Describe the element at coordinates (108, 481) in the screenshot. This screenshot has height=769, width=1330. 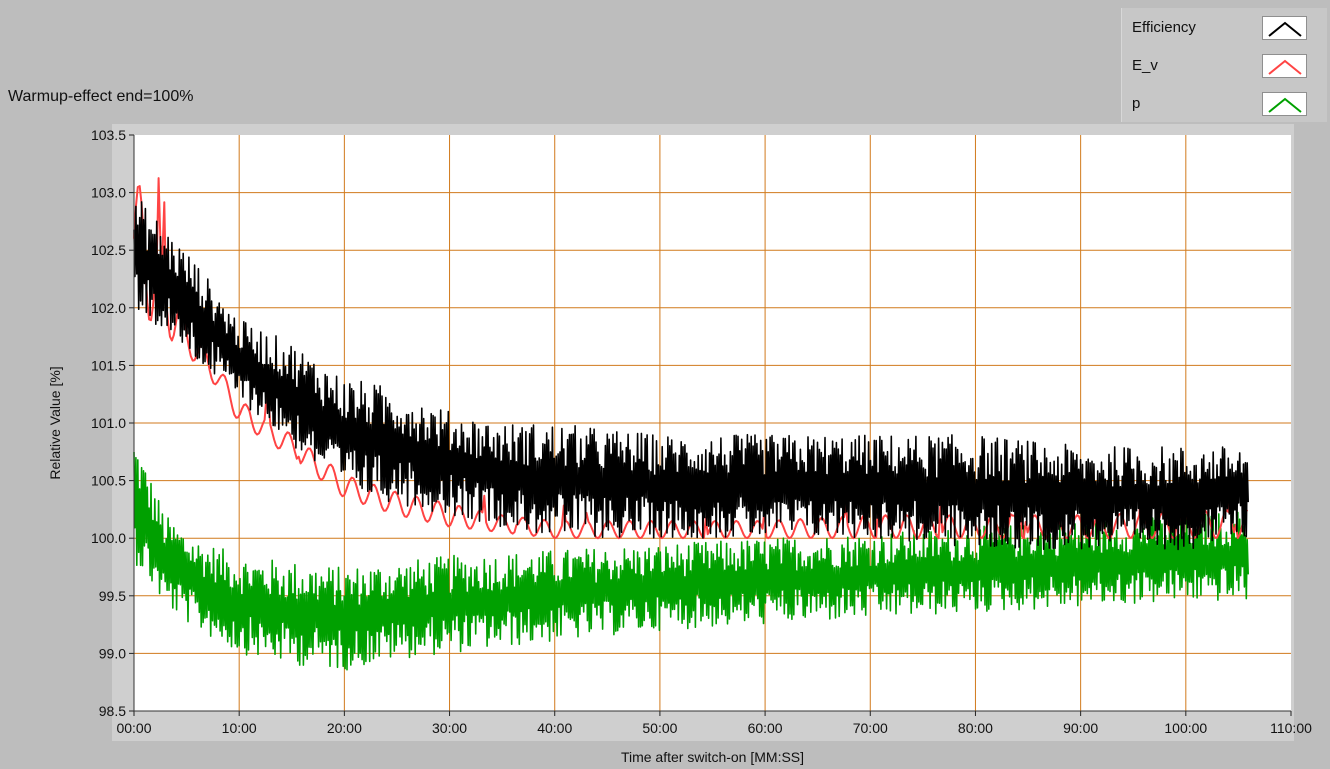
I see `y-tick-label: 100.5` at that location.